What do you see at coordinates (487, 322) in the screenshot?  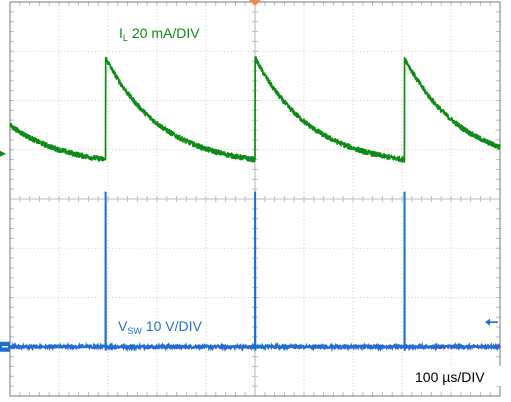 I see `trigger-level-arrowhead` at bounding box center [487, 322].